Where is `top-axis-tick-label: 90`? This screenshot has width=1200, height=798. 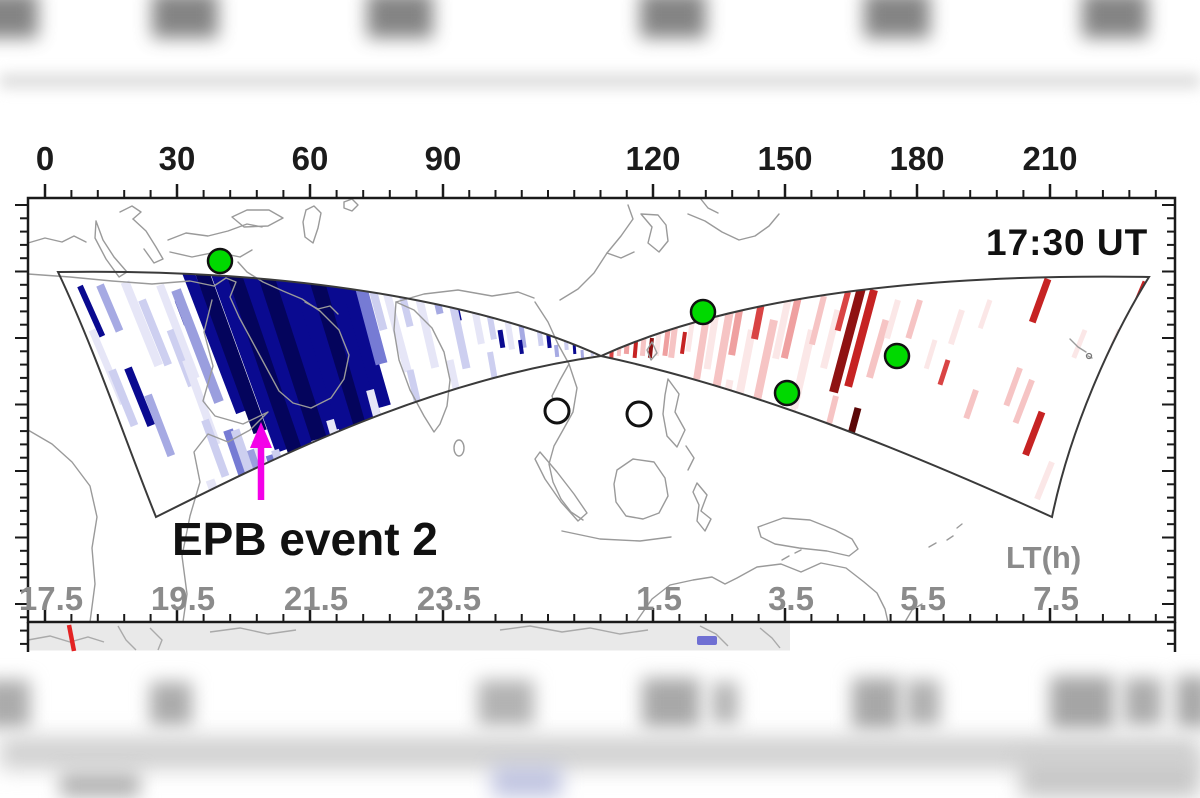 top-axis-tick-label: 90 is located at coordinates (443, 158).